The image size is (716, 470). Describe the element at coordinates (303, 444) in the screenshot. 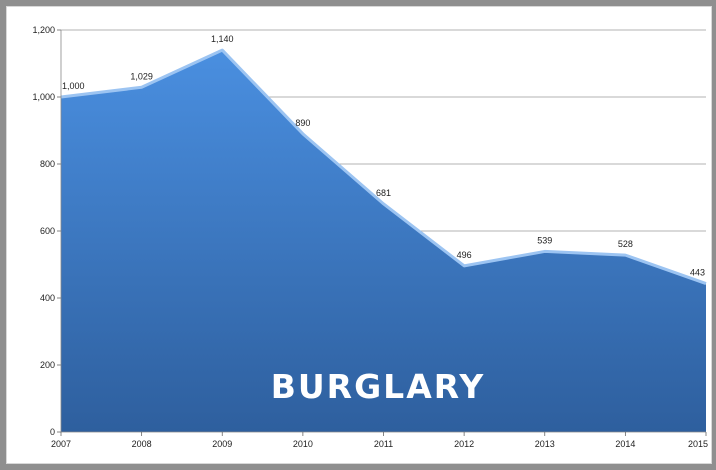

I see `x-tick-label: 2010` at that location.